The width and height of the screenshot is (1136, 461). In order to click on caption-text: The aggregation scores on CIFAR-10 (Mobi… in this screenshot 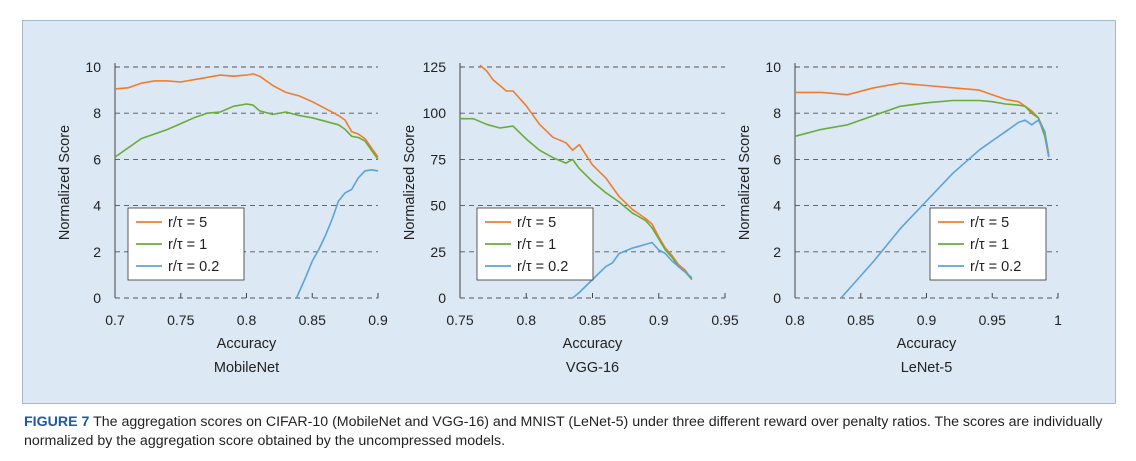, I will do `click(563, 431)`.